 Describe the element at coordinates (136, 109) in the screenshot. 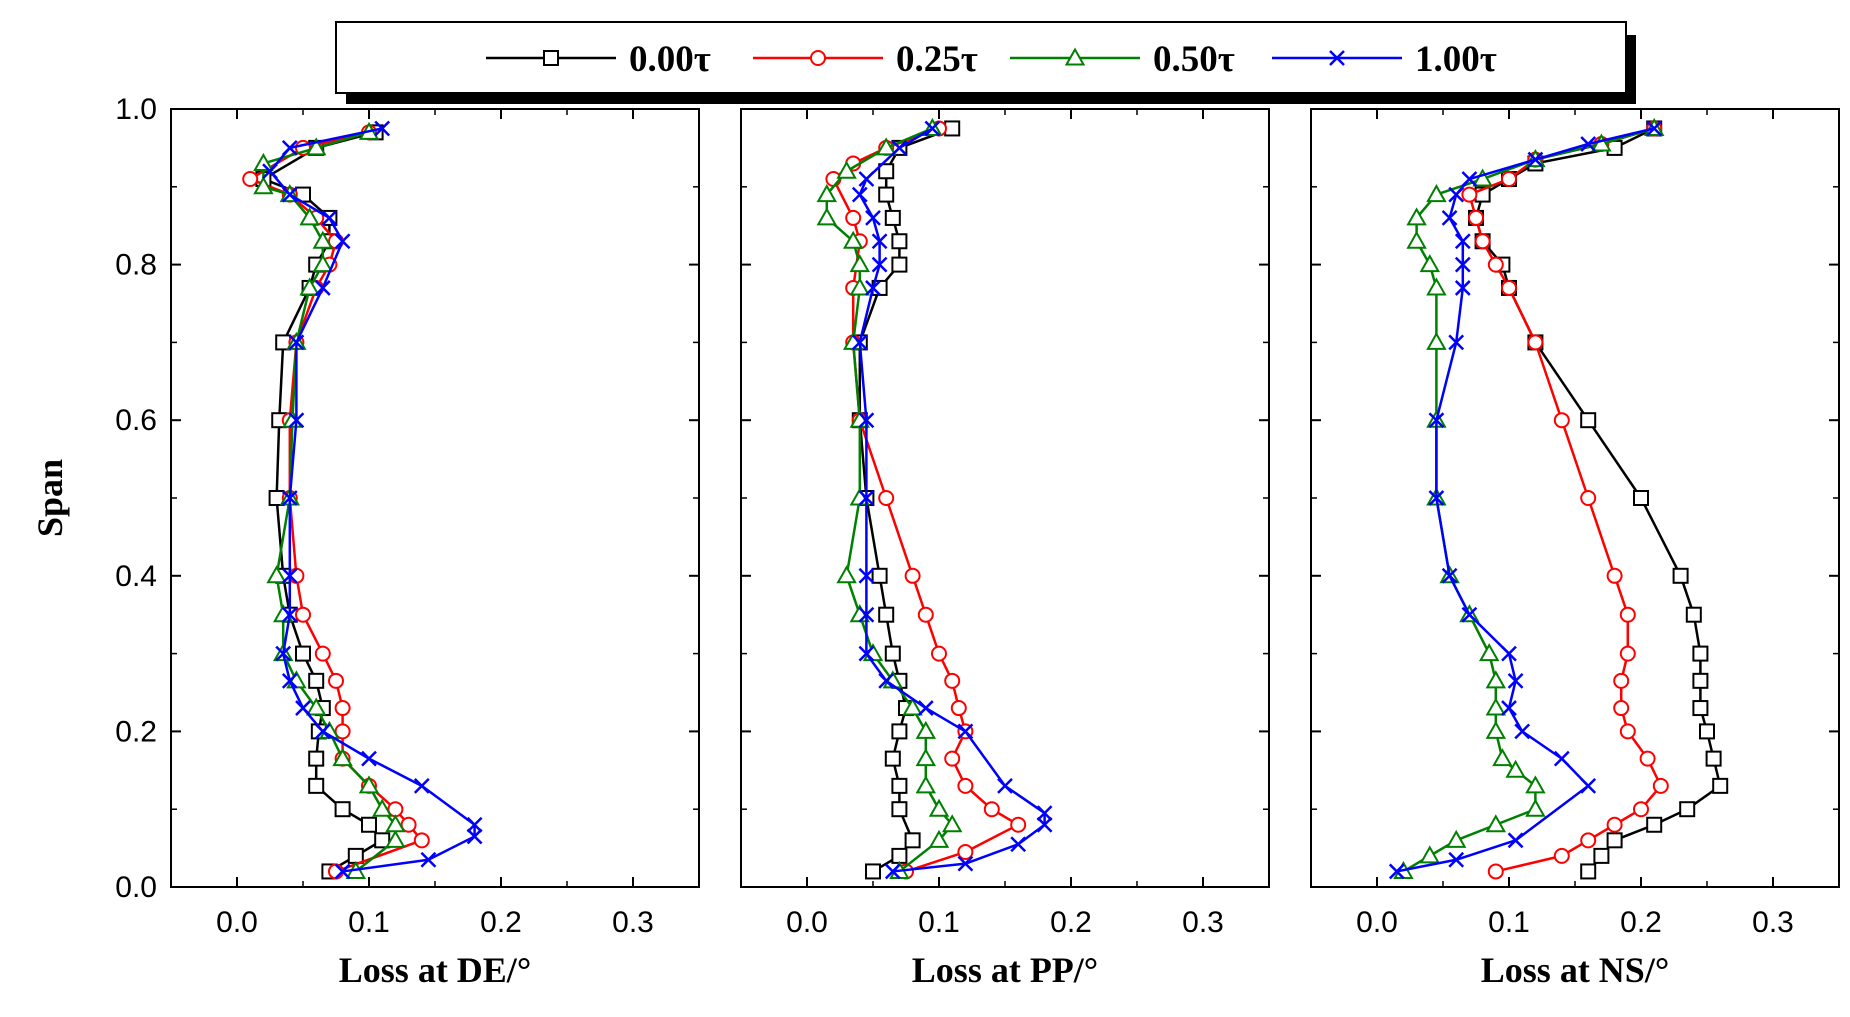

I see `y-tick-label: 1.0` at that location.